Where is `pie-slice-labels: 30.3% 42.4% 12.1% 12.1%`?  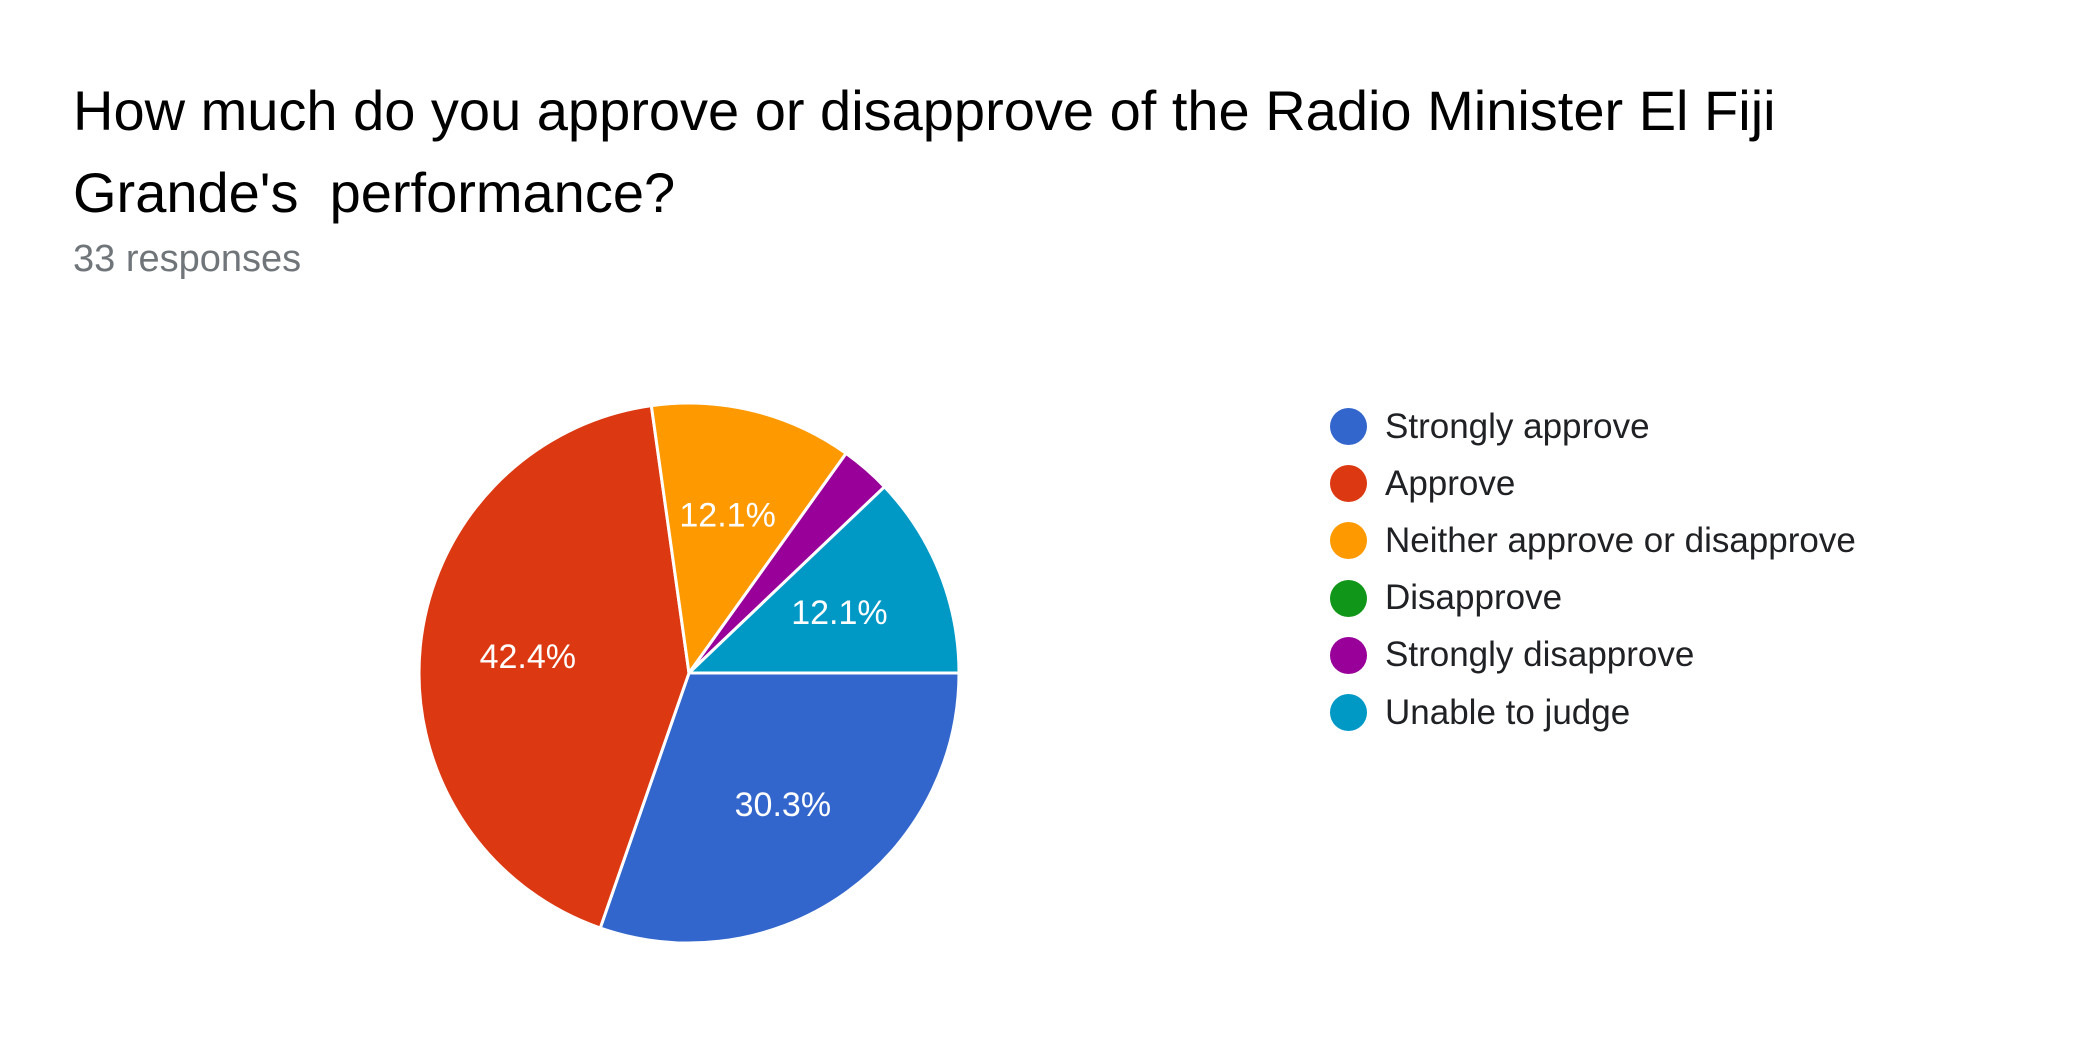 pie-slice-labels: 30.3% 42.4% 12.1% 12.1% is located at coordinates (684, 660).